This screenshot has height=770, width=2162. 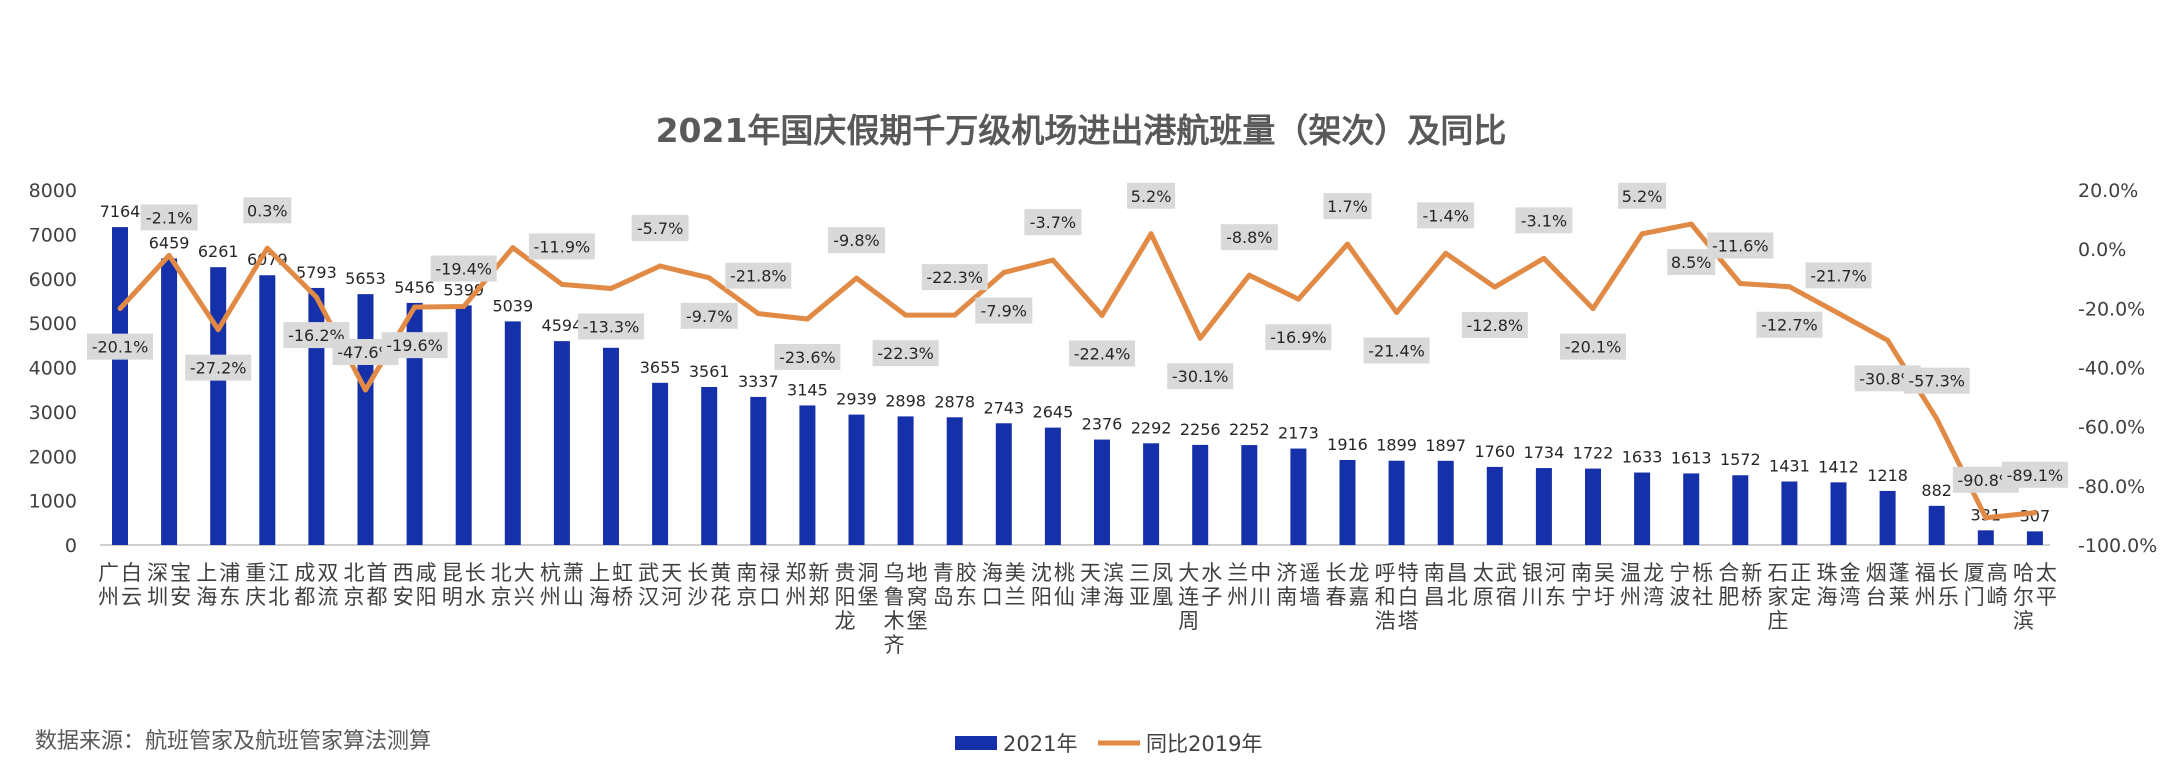 I want to click on x-tick-label: 福州长乐, so click(x=1937, y=585).